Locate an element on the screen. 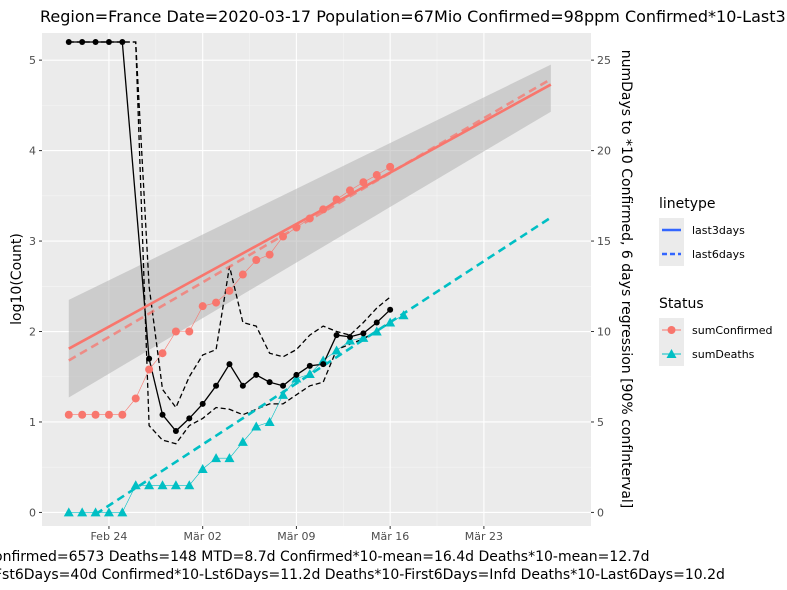 This screenshot has height=590, width=787. y2-tick-label: 20 is located at coordinates (604, 151).